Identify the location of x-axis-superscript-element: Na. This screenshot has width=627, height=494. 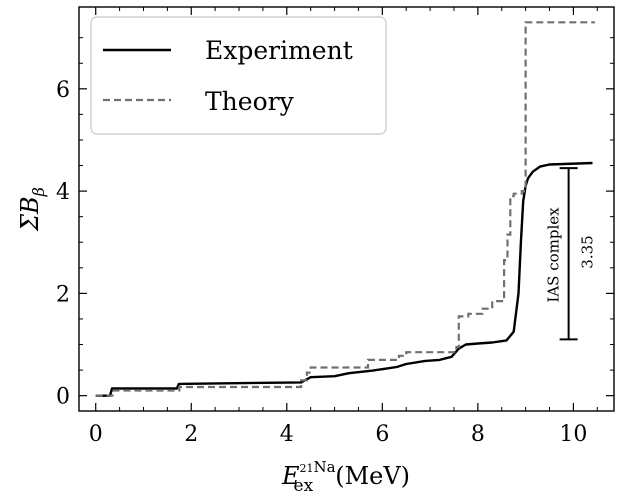
(324, 467).